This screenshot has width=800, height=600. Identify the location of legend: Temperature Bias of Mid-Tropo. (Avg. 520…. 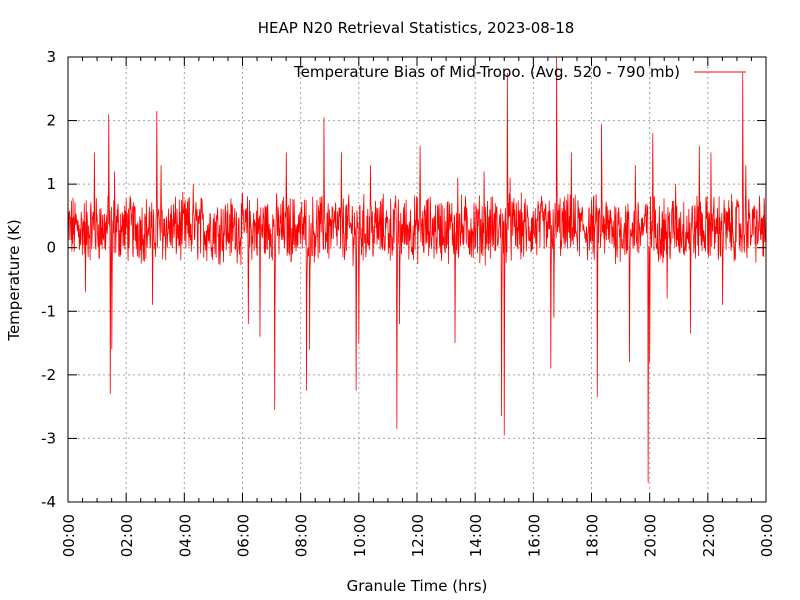
(519, 72).